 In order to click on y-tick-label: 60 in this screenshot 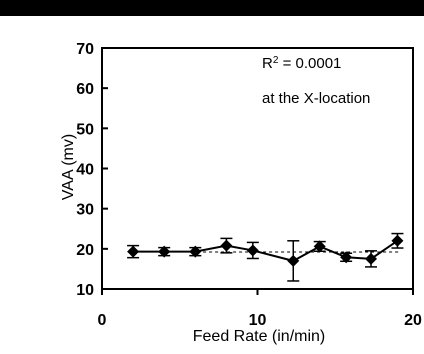, I will do `click(85, 89)`.